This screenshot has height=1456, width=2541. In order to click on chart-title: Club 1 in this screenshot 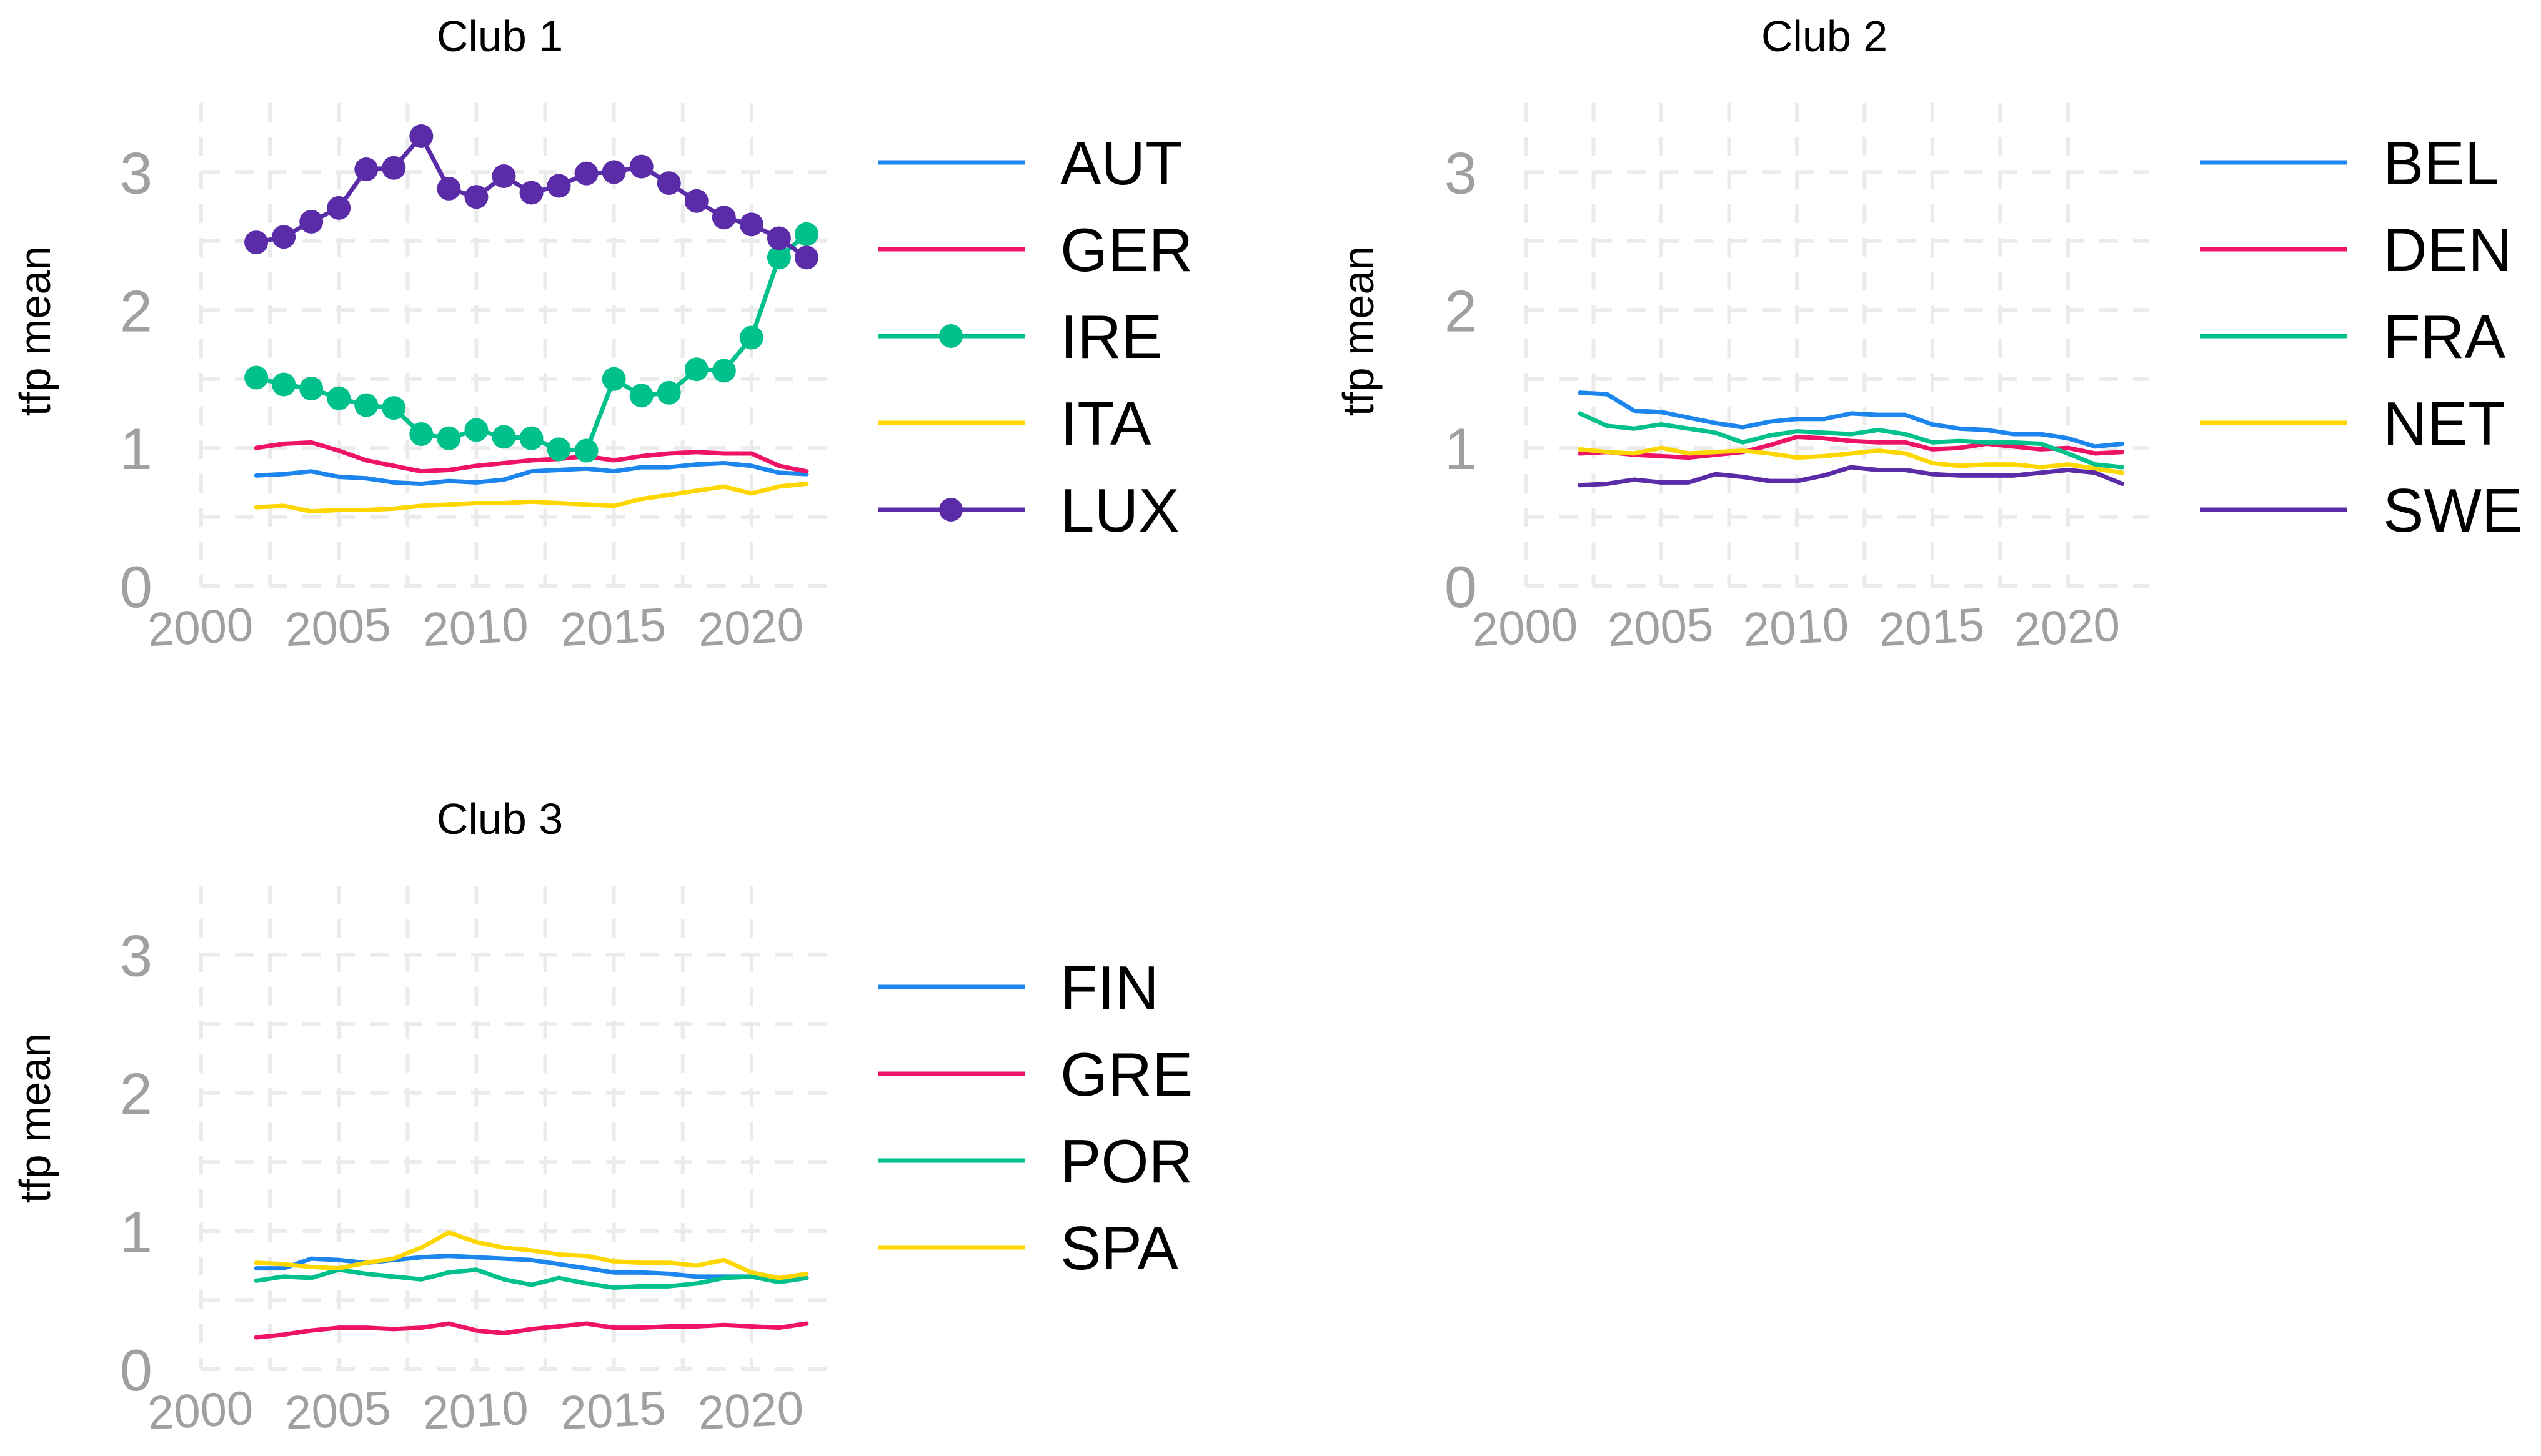, I will do `click(500, 37)`.